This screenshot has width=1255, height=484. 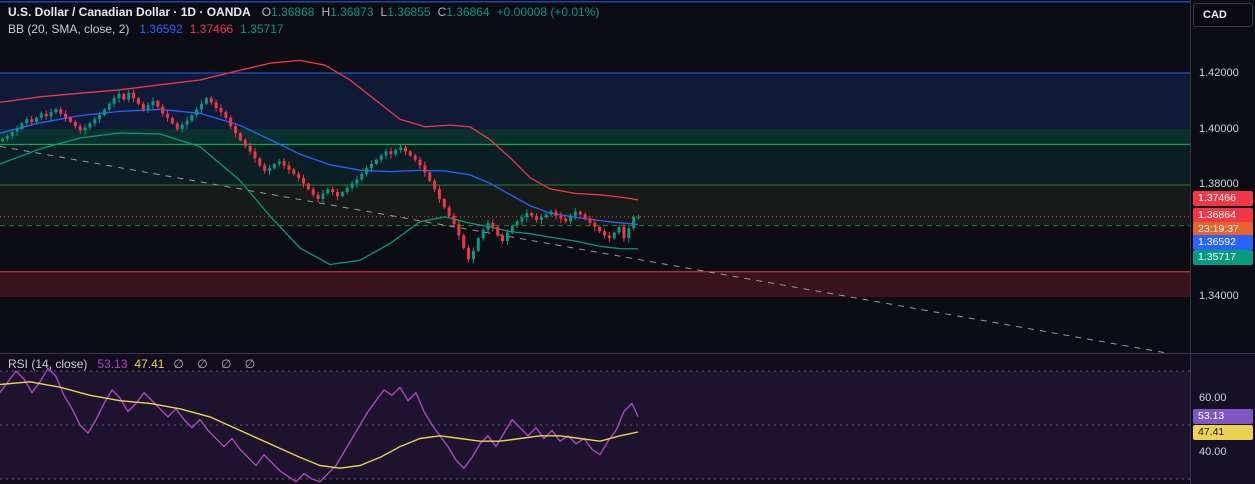 What do you see at coordinates (595, 101) in the screenshot?
I see `zone-resistance-blue` at bounding box center [595, 101].